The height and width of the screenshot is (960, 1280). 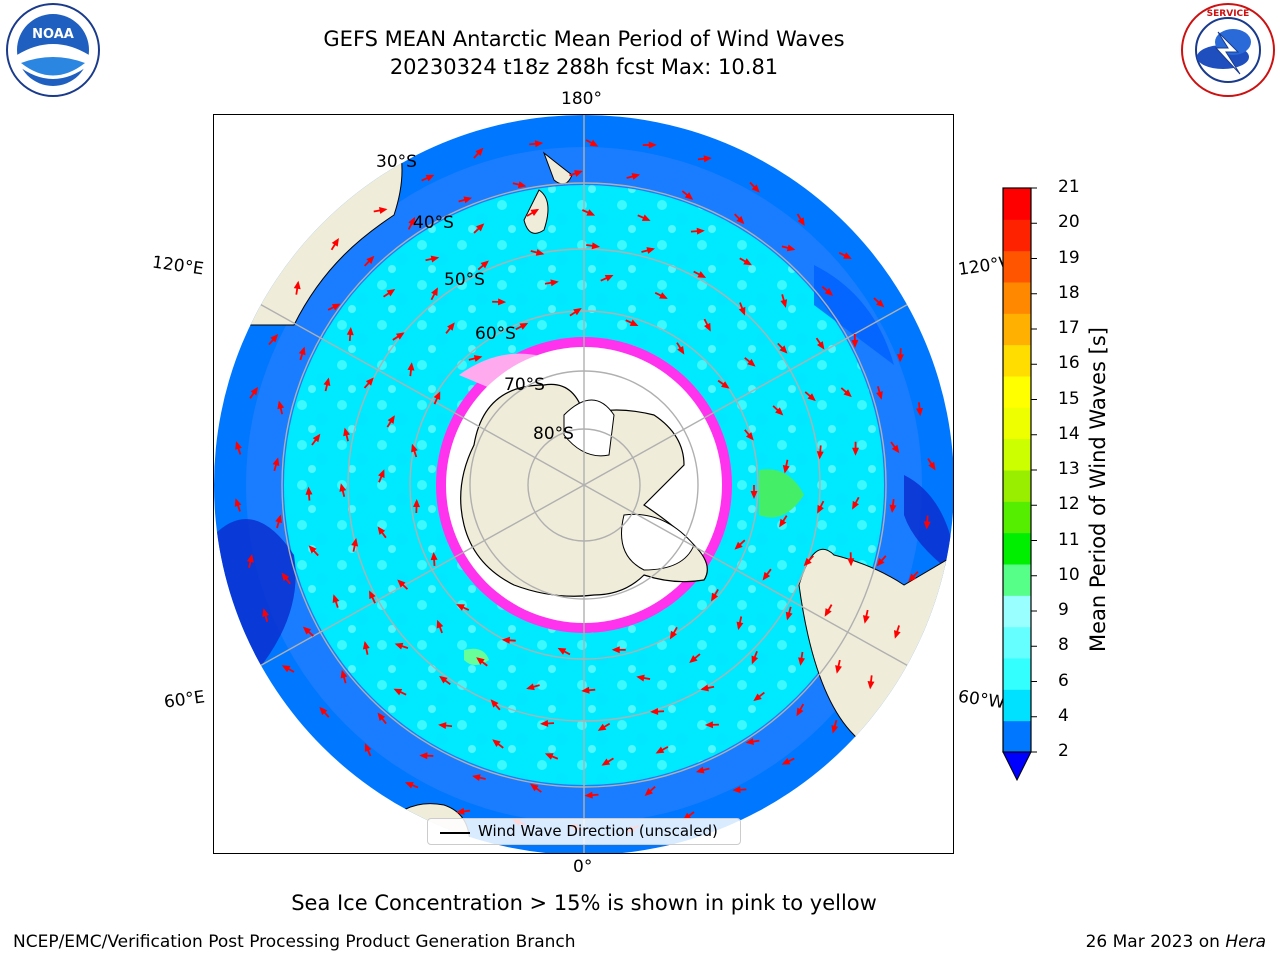 What do you see at coordinates (1063, 680) in the screenshot?
I see `colorbar-tick-label: 6` at bounding box center [1063, 680].